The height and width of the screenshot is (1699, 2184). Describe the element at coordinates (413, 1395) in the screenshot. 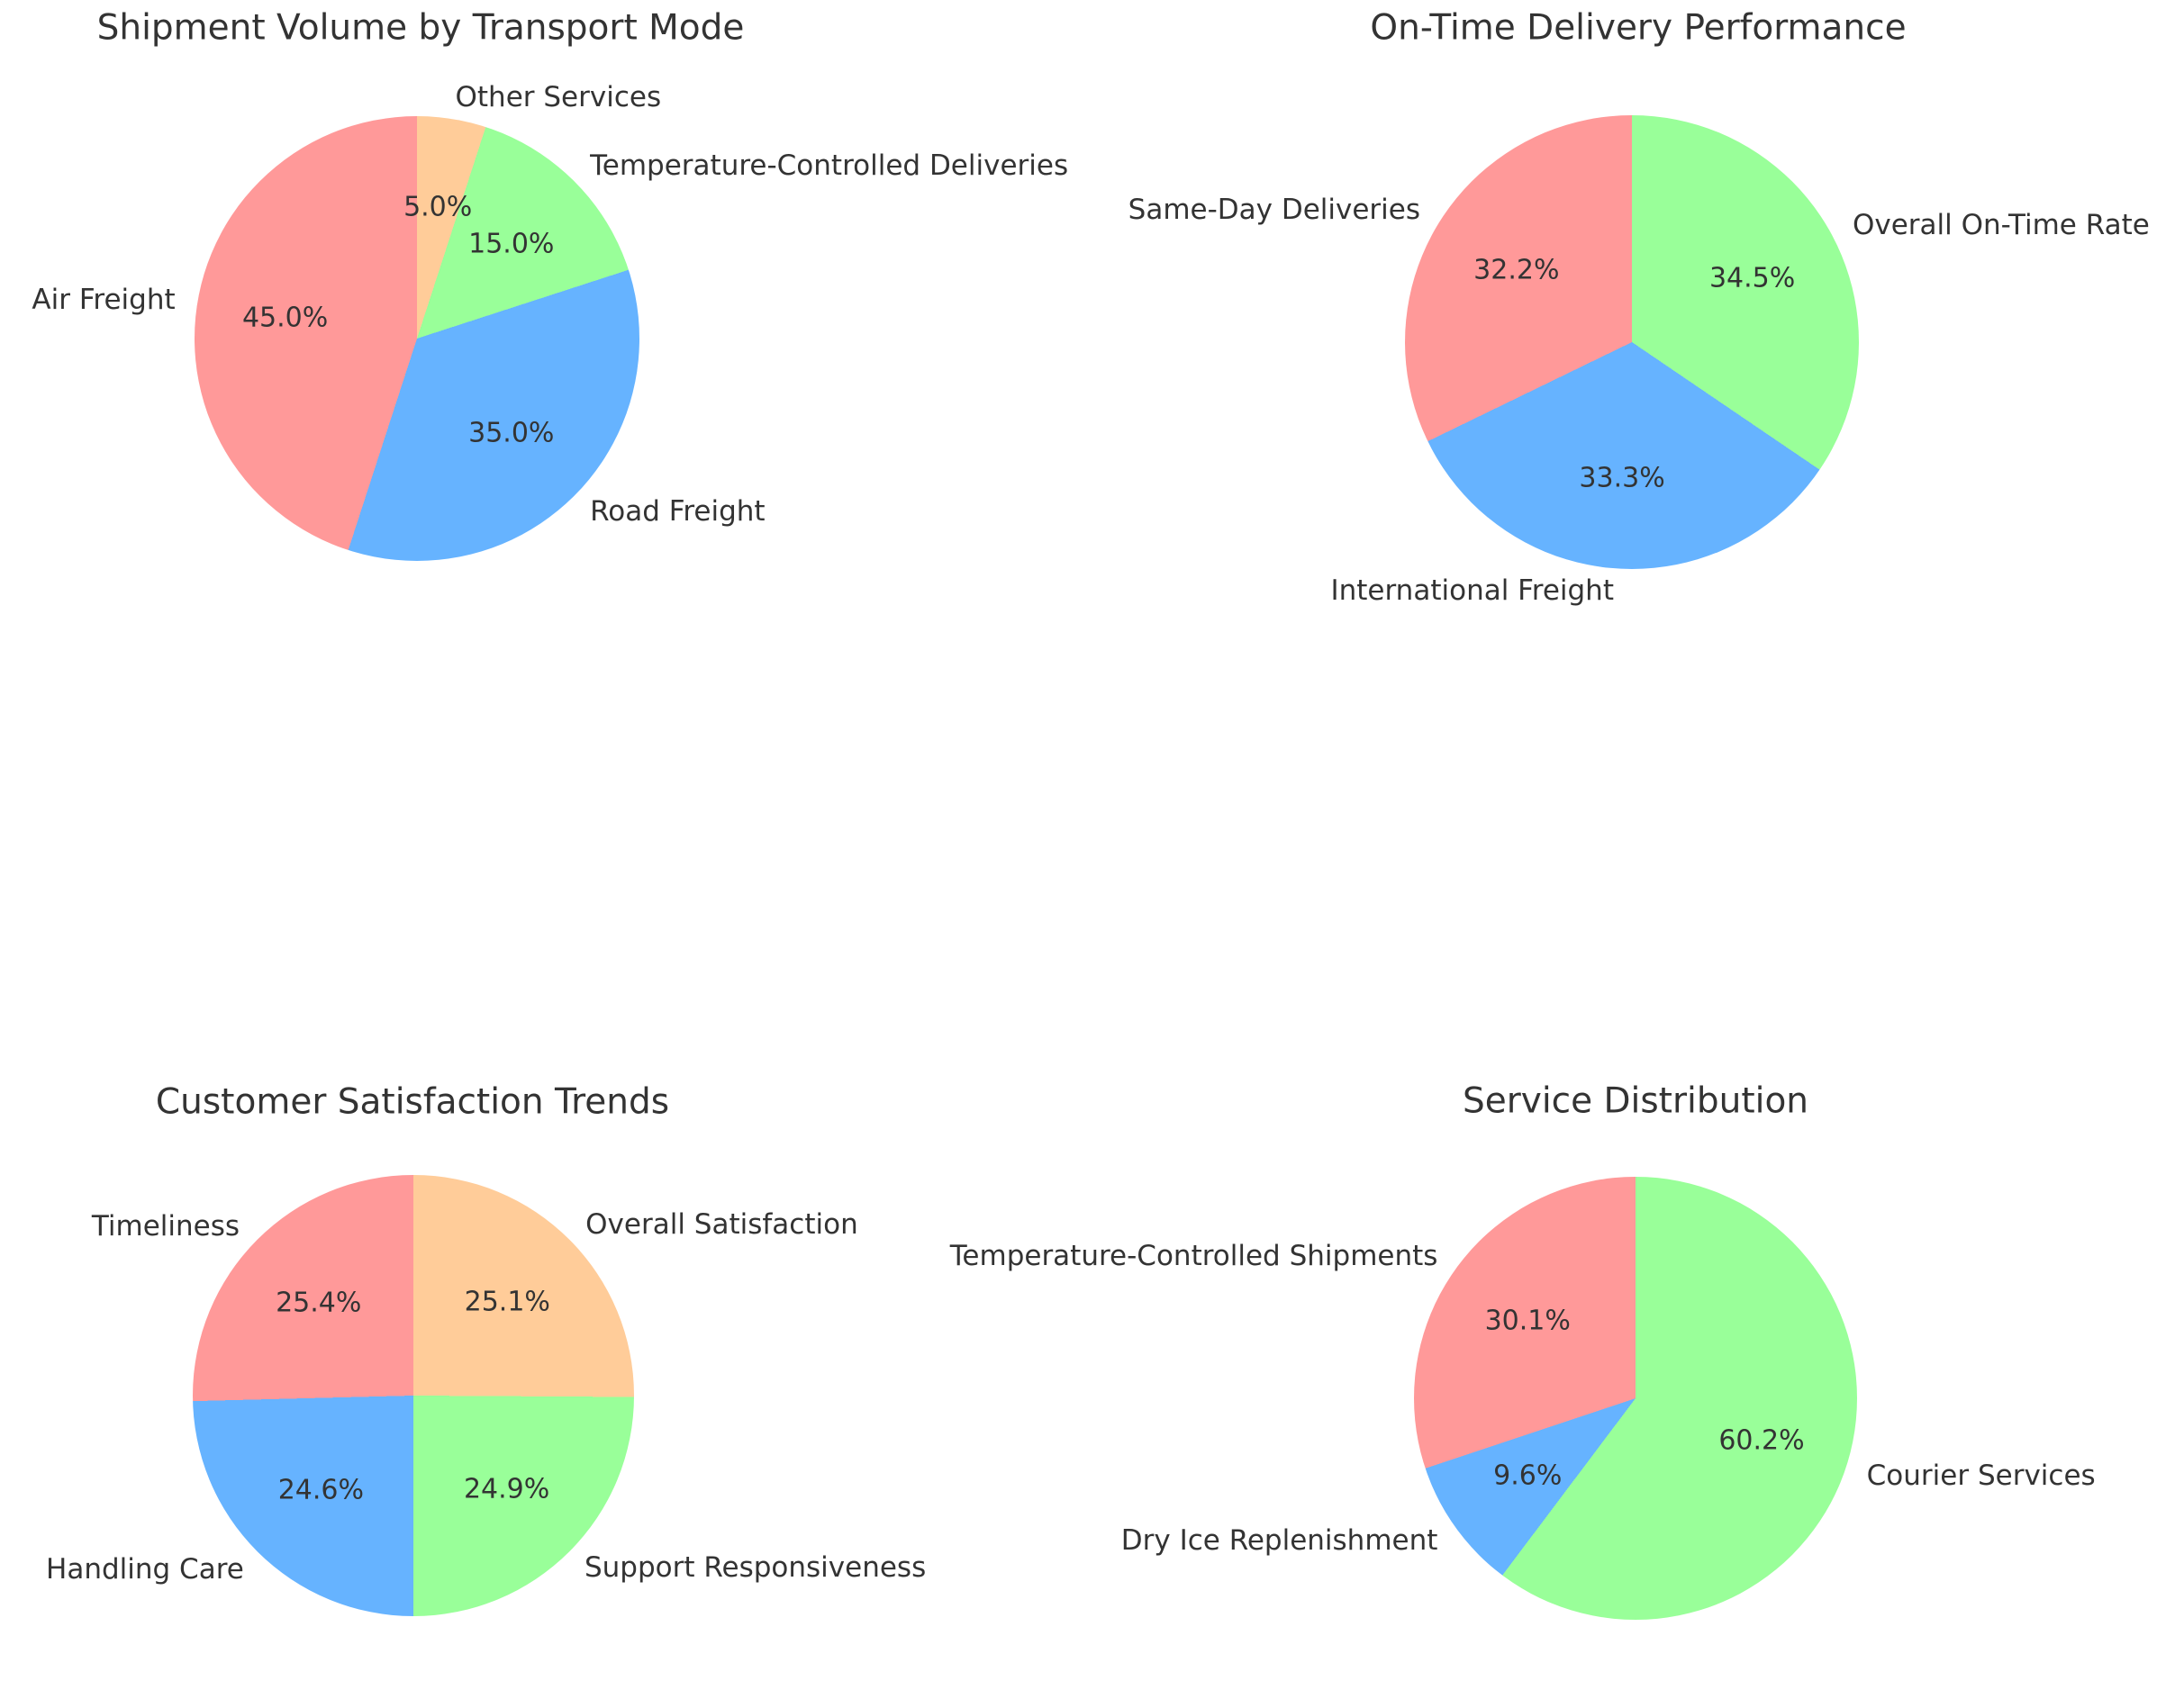

I see `pie-customer-satisfaction-trends` at that location.